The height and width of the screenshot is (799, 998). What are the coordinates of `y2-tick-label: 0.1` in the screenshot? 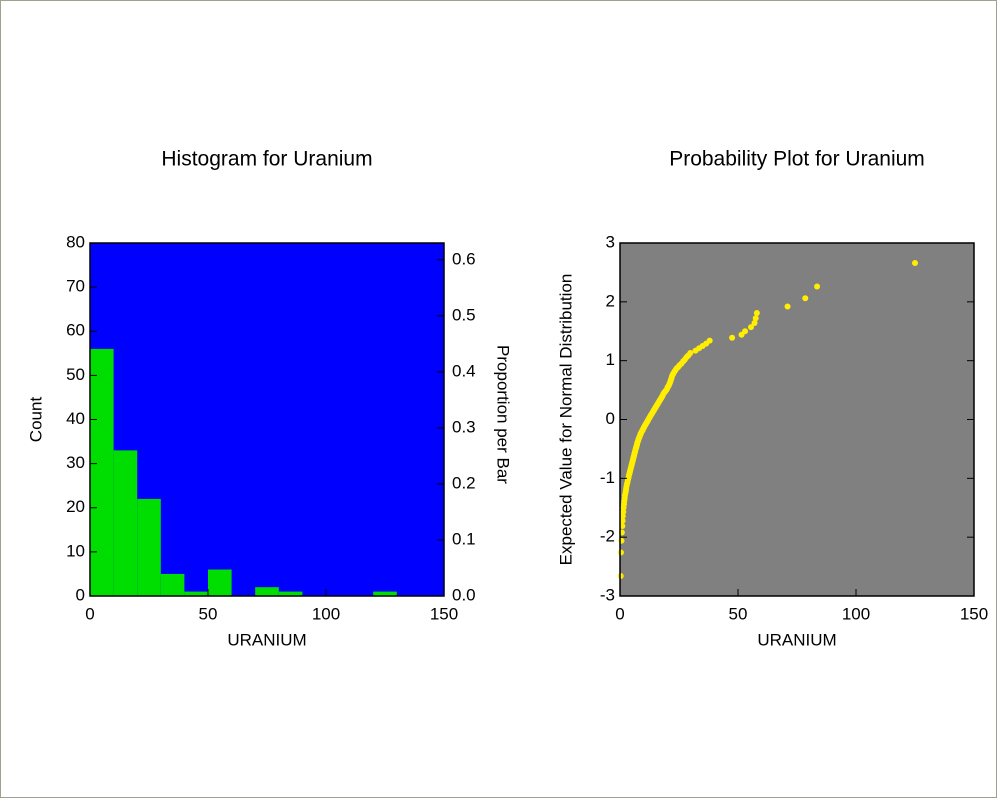 It's located at (464, 538).